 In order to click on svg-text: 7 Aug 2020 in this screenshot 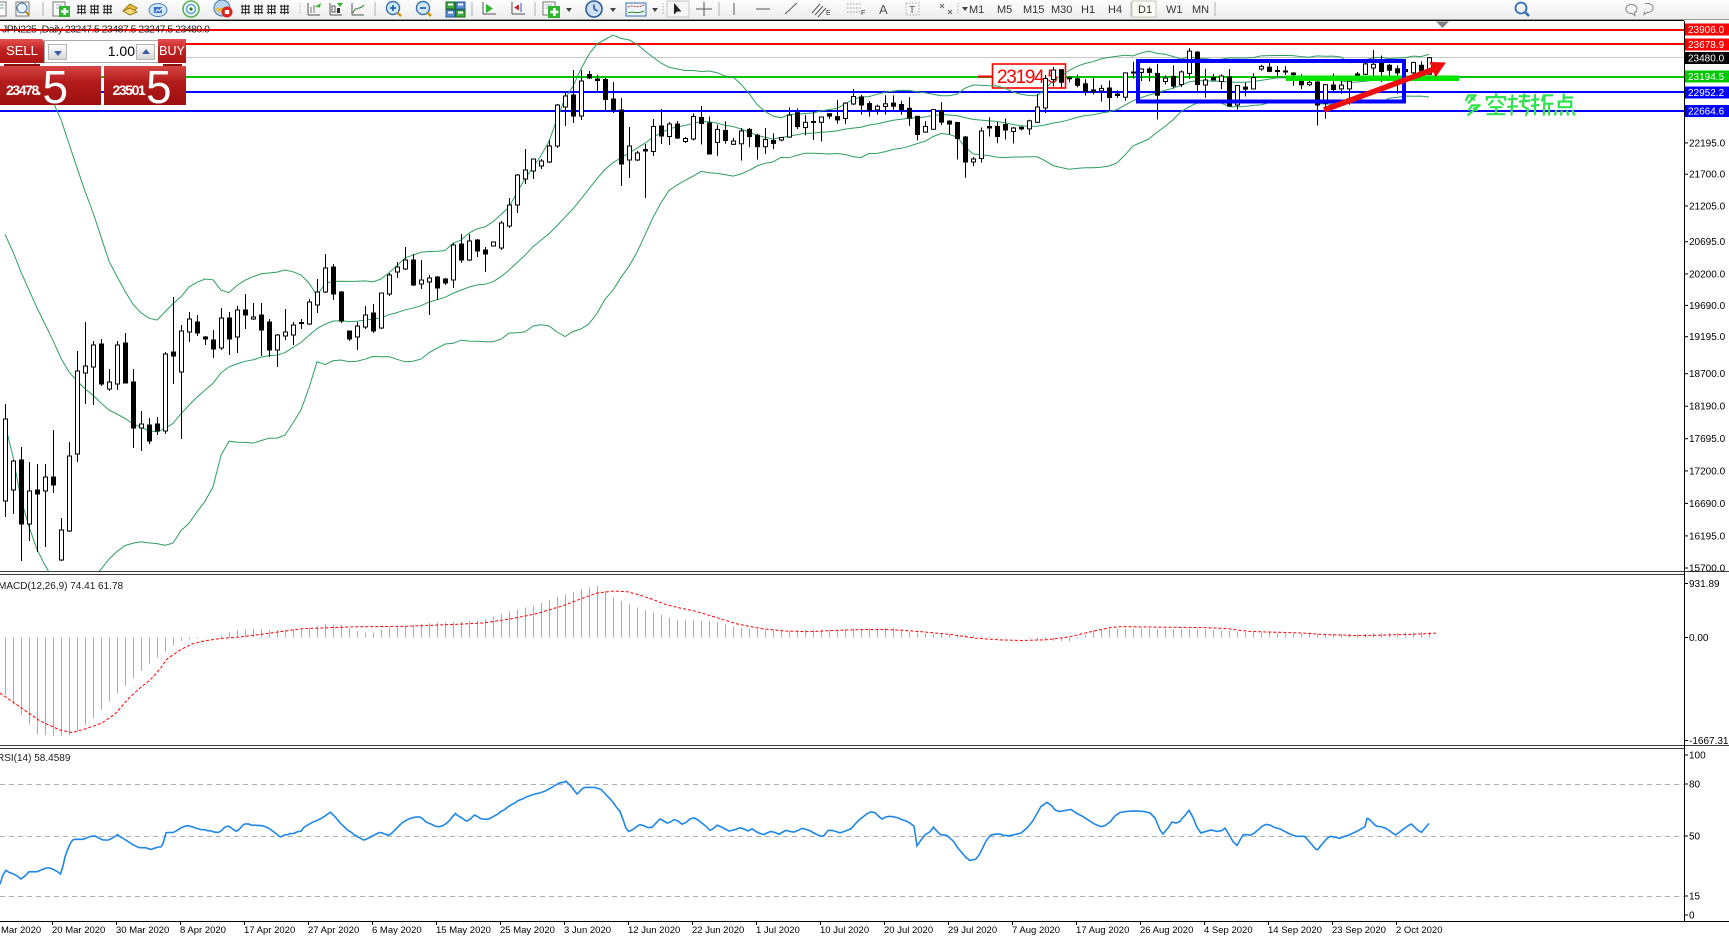, I will do `click(1036, 930)`.